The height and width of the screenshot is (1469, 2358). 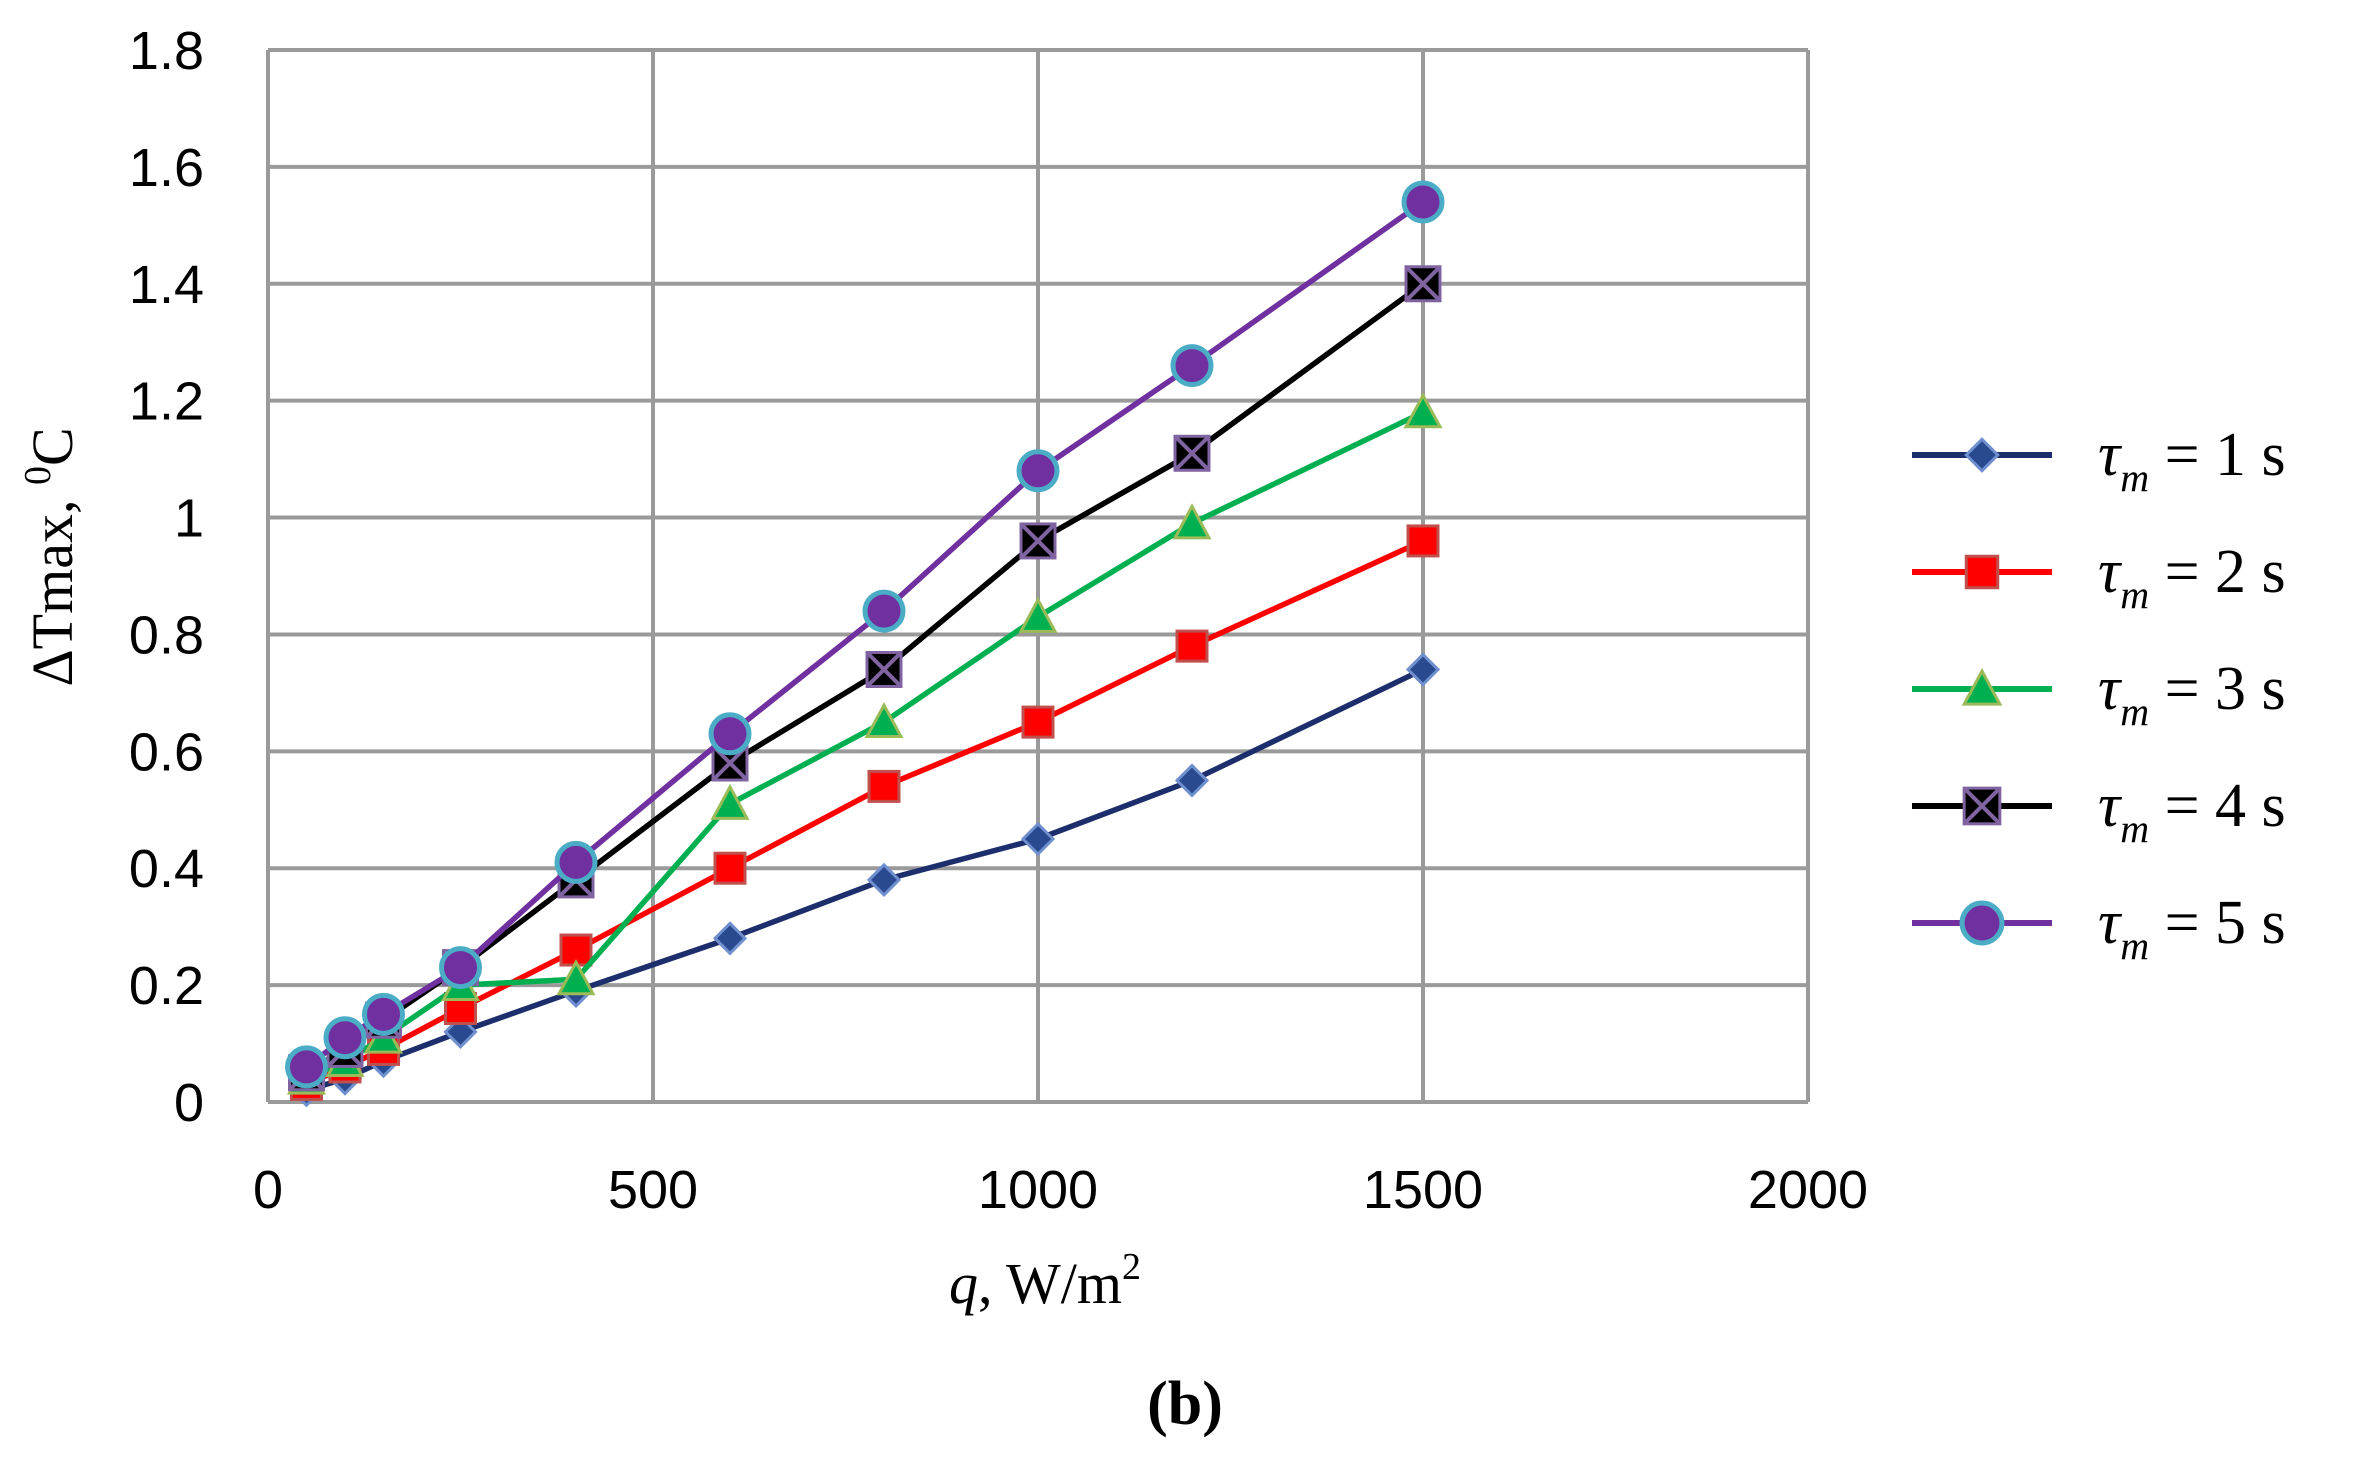 I want to click on legend: τm = 1 s τm = 2 s τm = 3 s τm = 4 s τm = 5 s, so click(x=2099, y=694).